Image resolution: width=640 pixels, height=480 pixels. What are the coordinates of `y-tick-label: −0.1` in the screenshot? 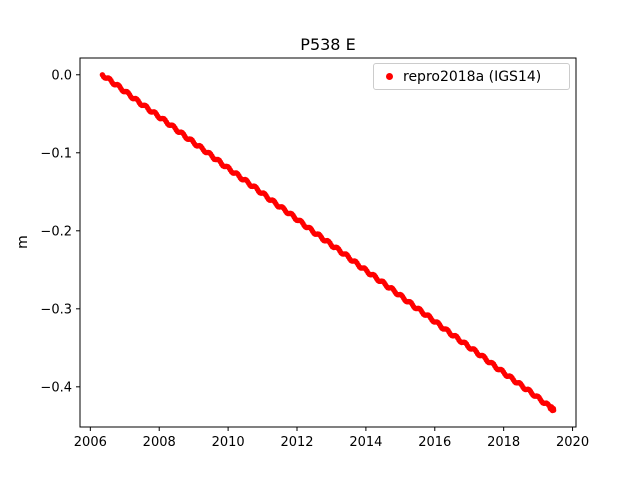 It's located at (56, 153).